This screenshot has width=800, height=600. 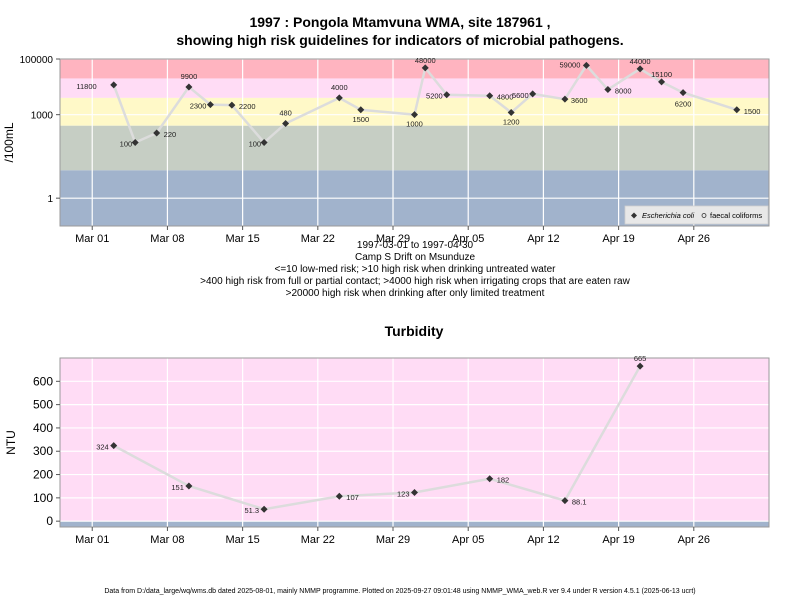 What do you see at coordinates (434, 96) in the screenshot?
I see `data-label: 5200` at bounding box center [434, 96].